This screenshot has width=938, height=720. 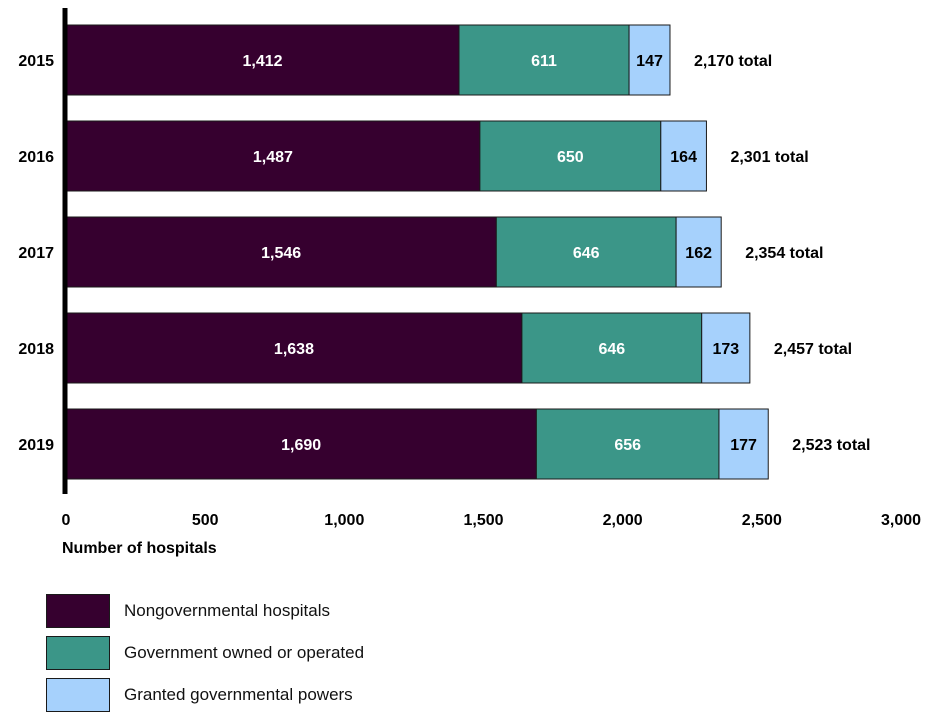 What do you see at coordinates (344, 520) in the screenshot?
I see `x-tick-label-1000: 1,000` at bounding box center [344, 520].